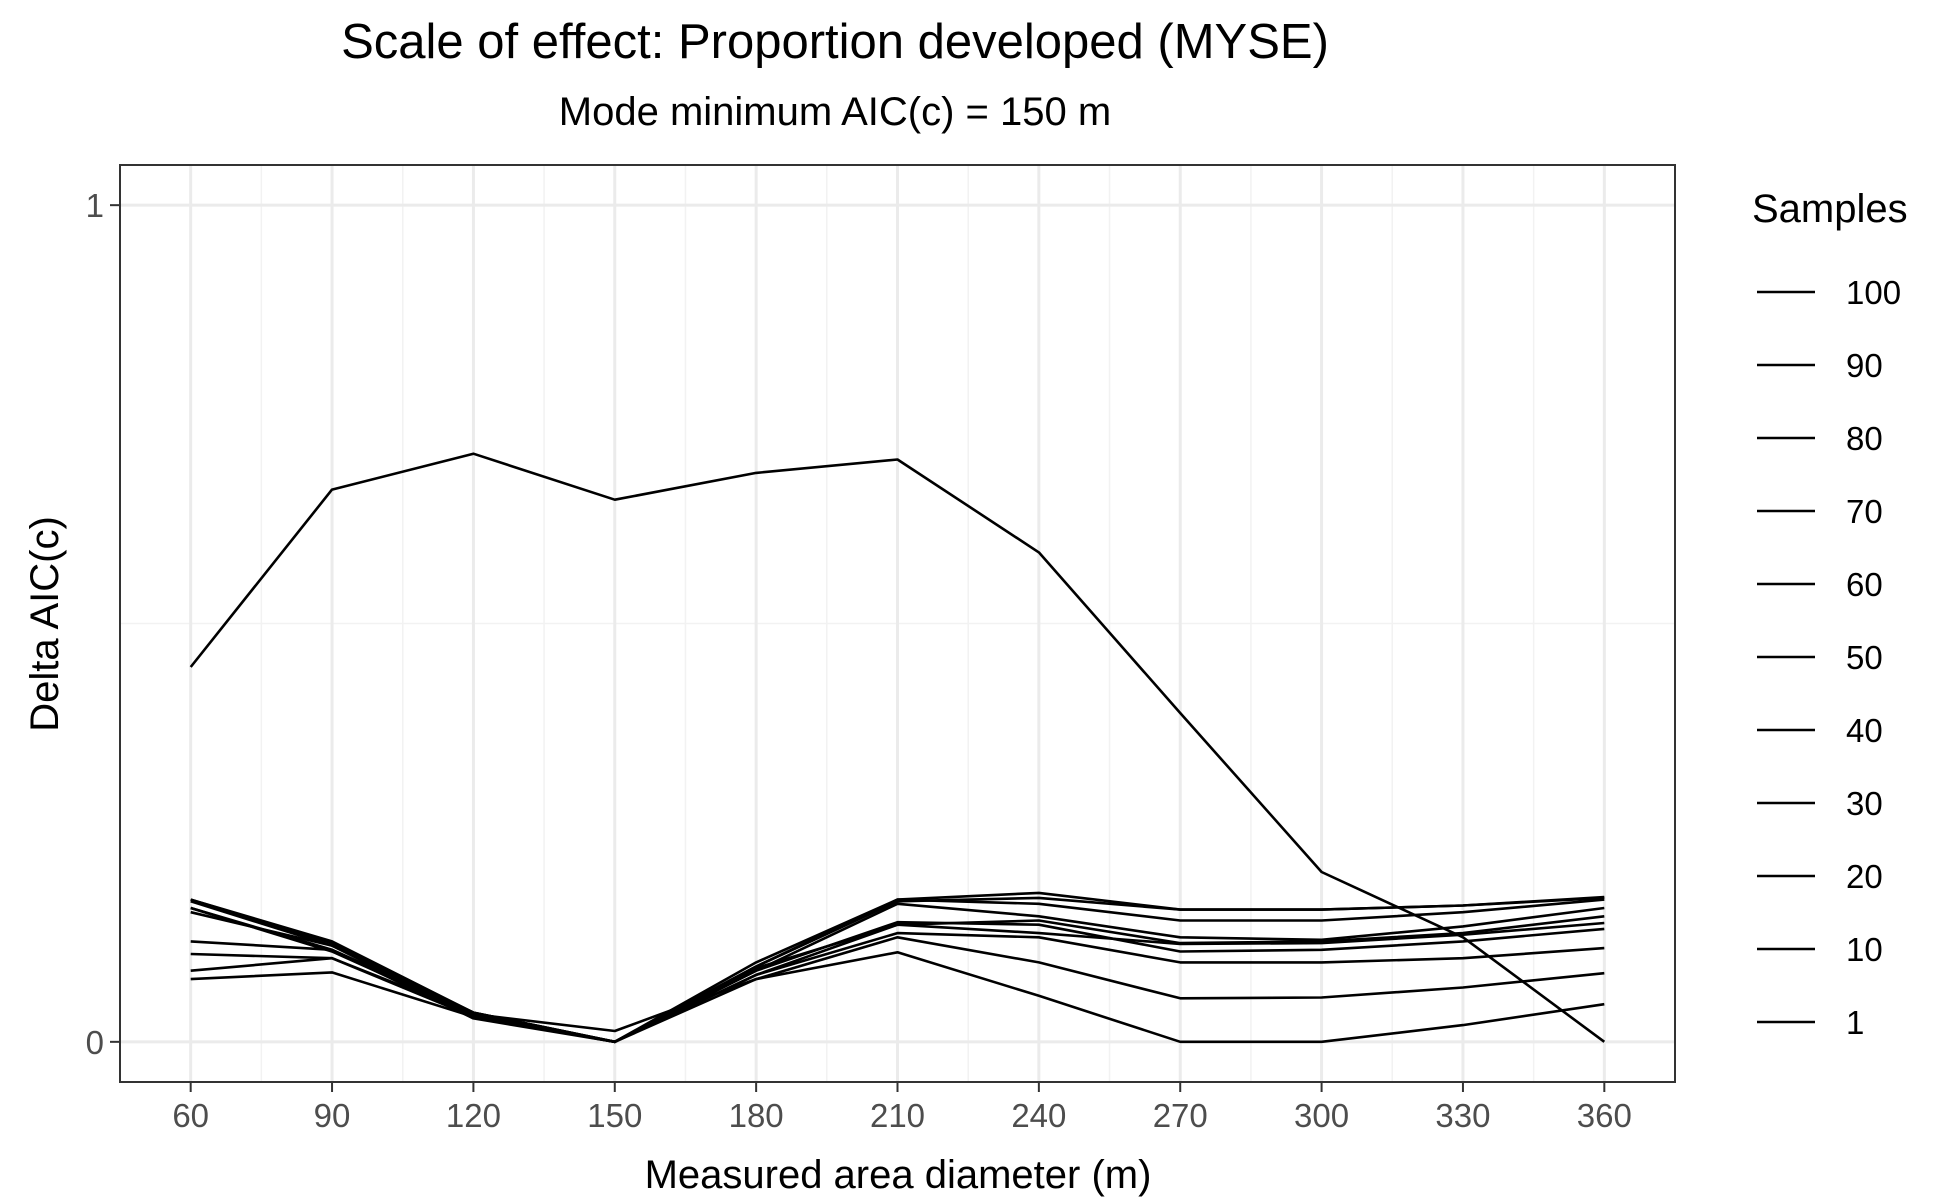 Image resolution: width=1950 pixels, height=1200 pixels. I want to click on x-tick-label: 90, so click(332, 1115).